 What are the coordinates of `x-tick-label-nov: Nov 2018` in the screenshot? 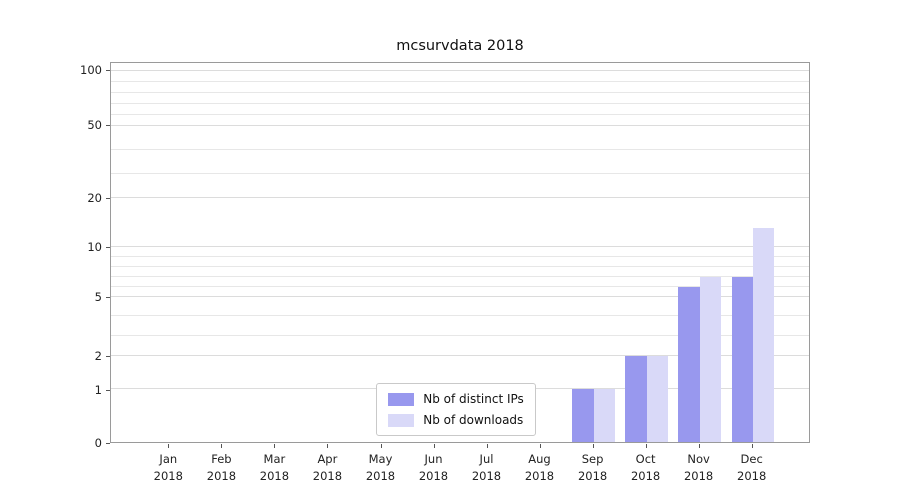 It's located at (699, 467).